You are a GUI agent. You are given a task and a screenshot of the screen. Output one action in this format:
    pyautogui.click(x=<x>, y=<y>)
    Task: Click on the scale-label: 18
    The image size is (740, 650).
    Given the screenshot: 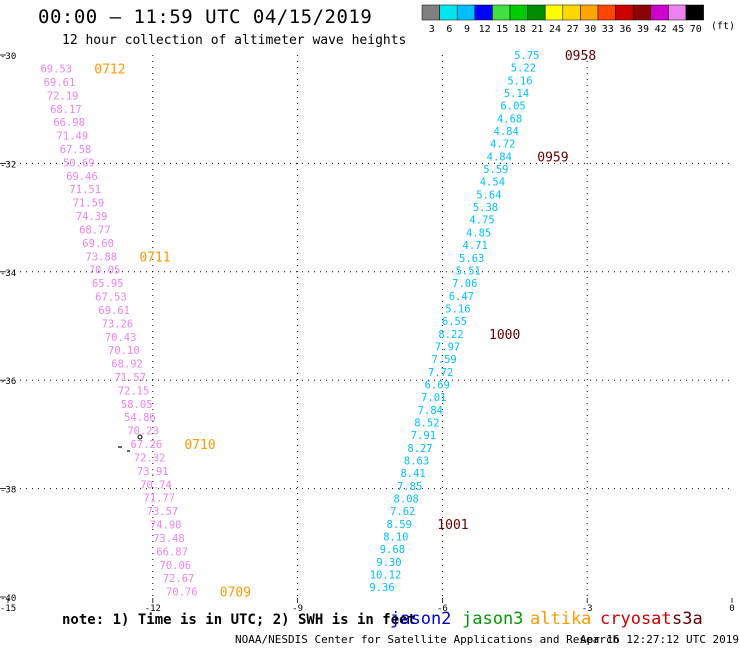 What is the action you would take?
    pyautogui.click(x=520, y=29)
    